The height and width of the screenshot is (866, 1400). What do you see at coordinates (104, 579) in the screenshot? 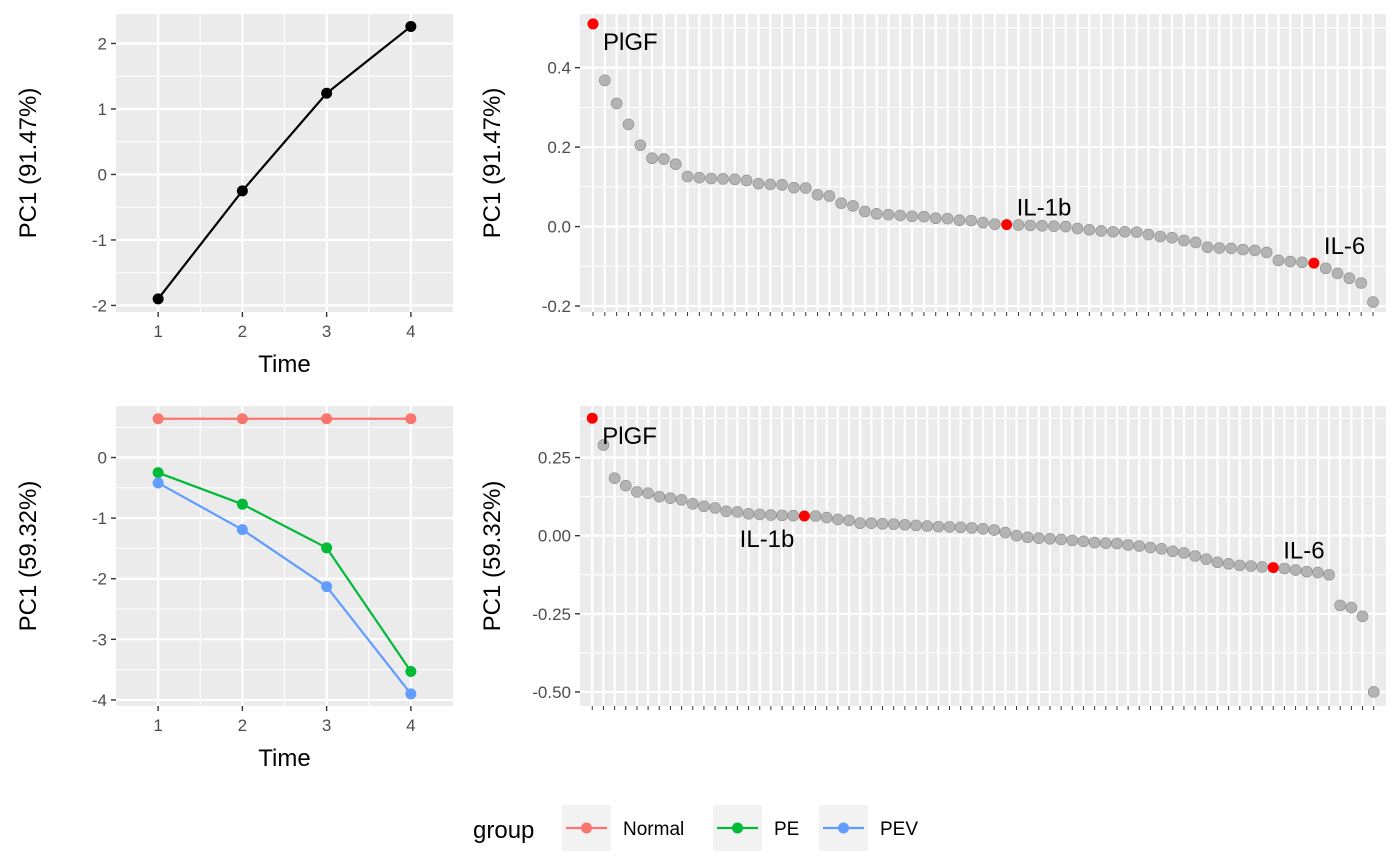
I see `y-axis: -4 -3 -2 -1 0` at bounding box center [104, 579].